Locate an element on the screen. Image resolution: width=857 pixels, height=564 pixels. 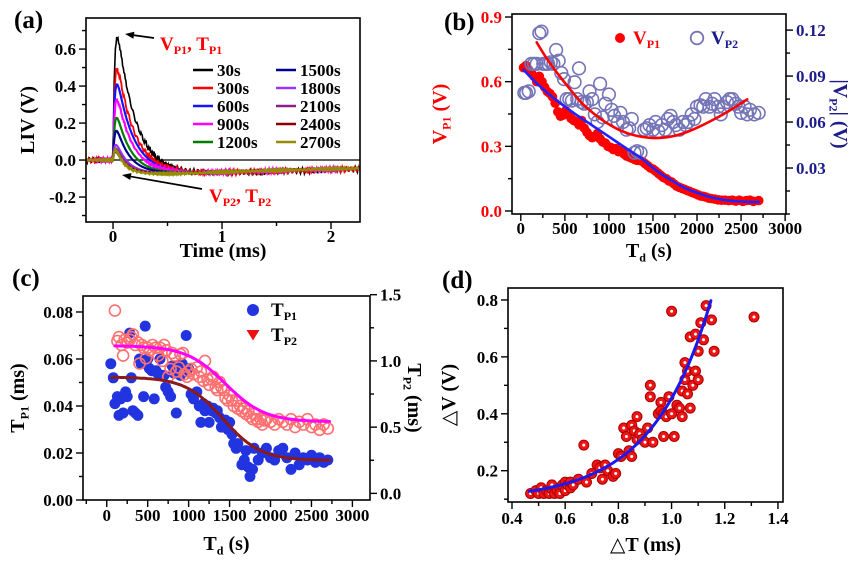
y-right-tick-label: 0.03 is located at coordinates (811, 168).